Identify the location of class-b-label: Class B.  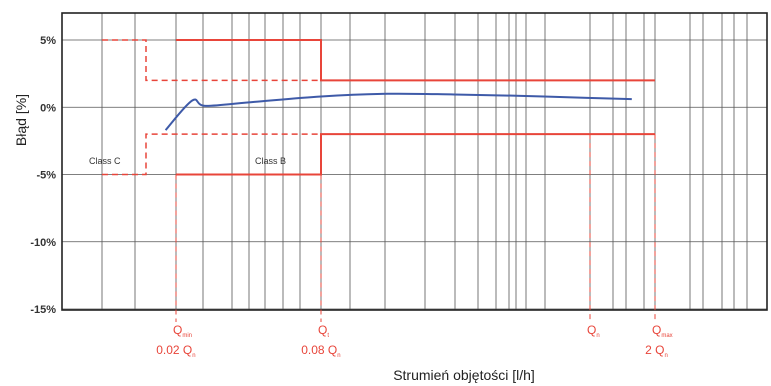
(270, 161).